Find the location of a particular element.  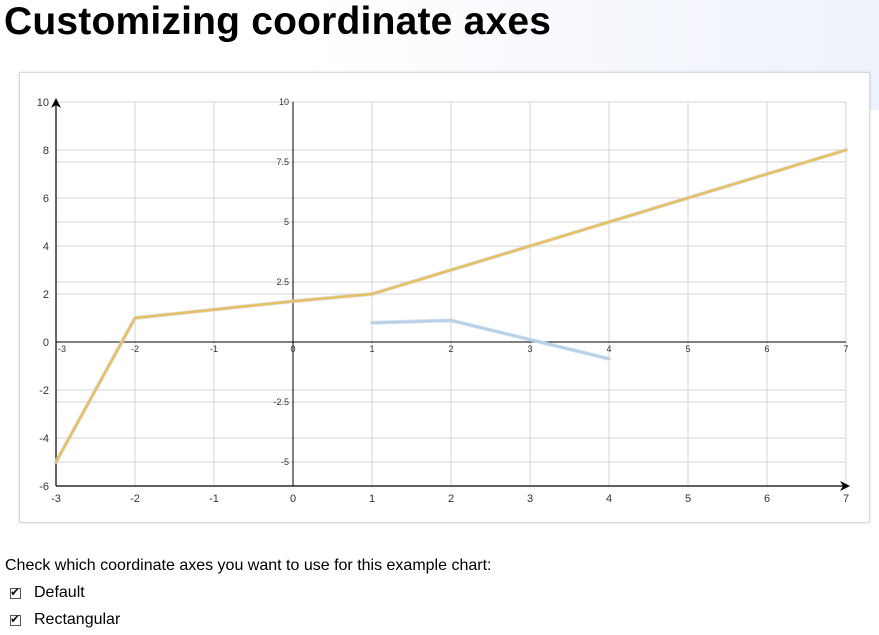

rect-x-tick-label: 1 is located at coordinates (371, 349).